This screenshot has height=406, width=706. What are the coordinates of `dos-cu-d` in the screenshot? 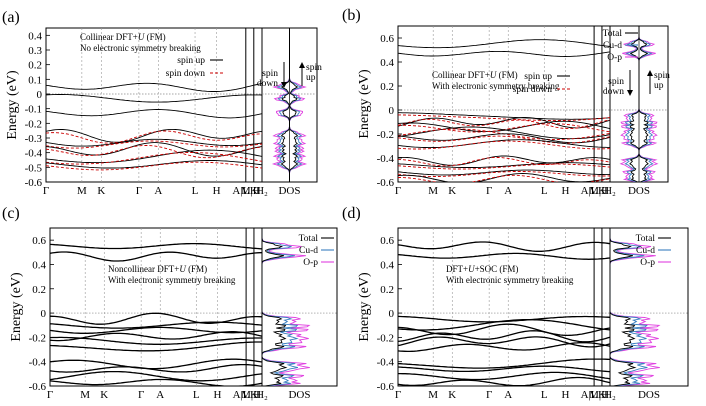 It's located at (280, 307).